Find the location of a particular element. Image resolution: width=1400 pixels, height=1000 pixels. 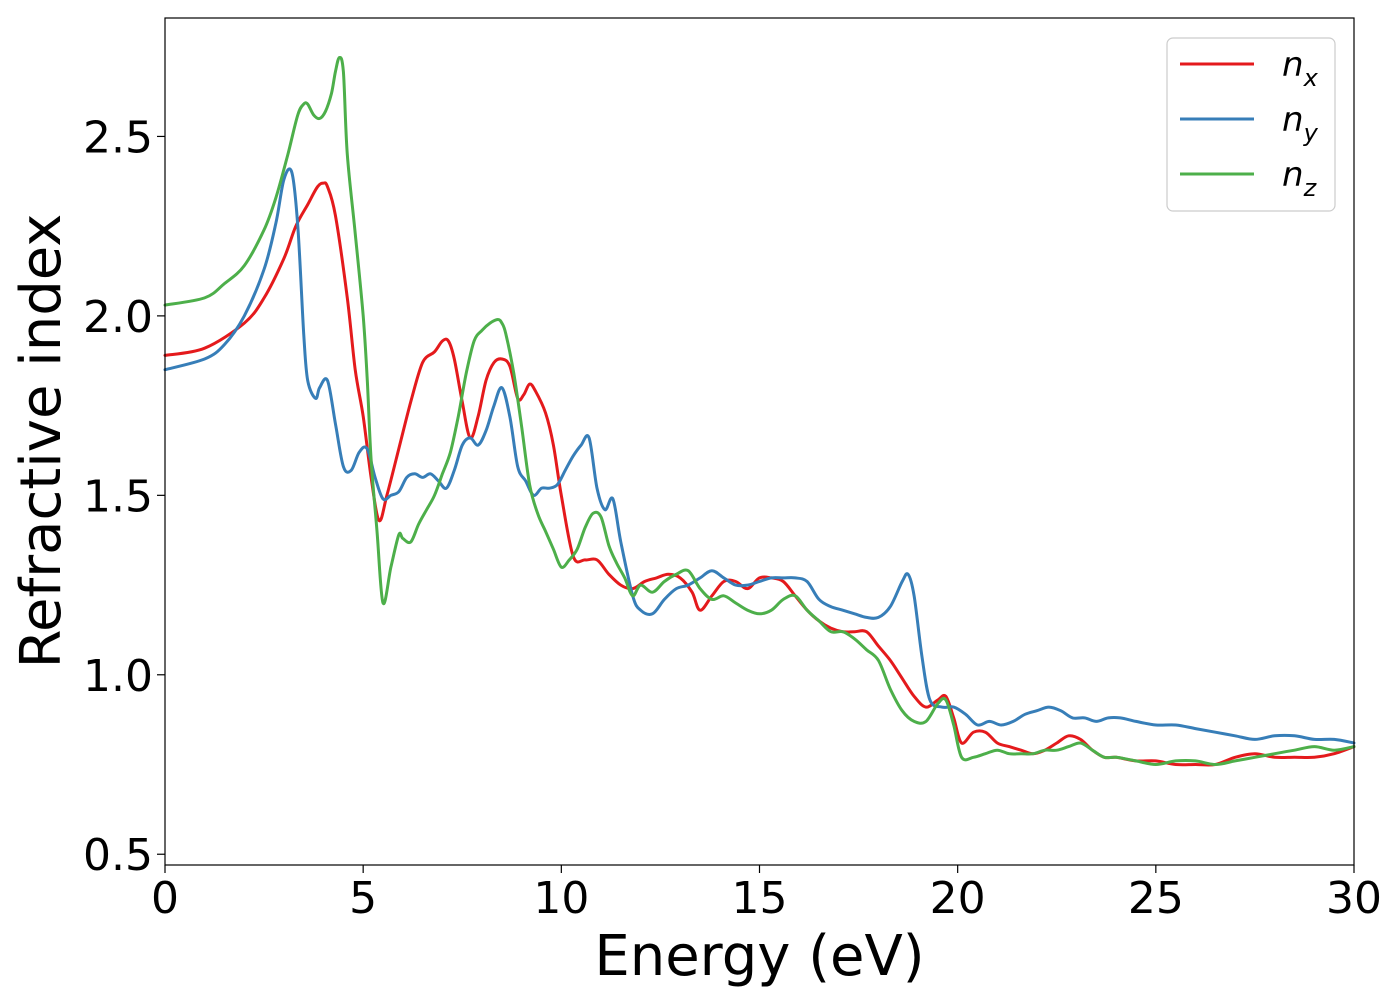

x-tick-label: 0 is located at coordinates (165, 898).